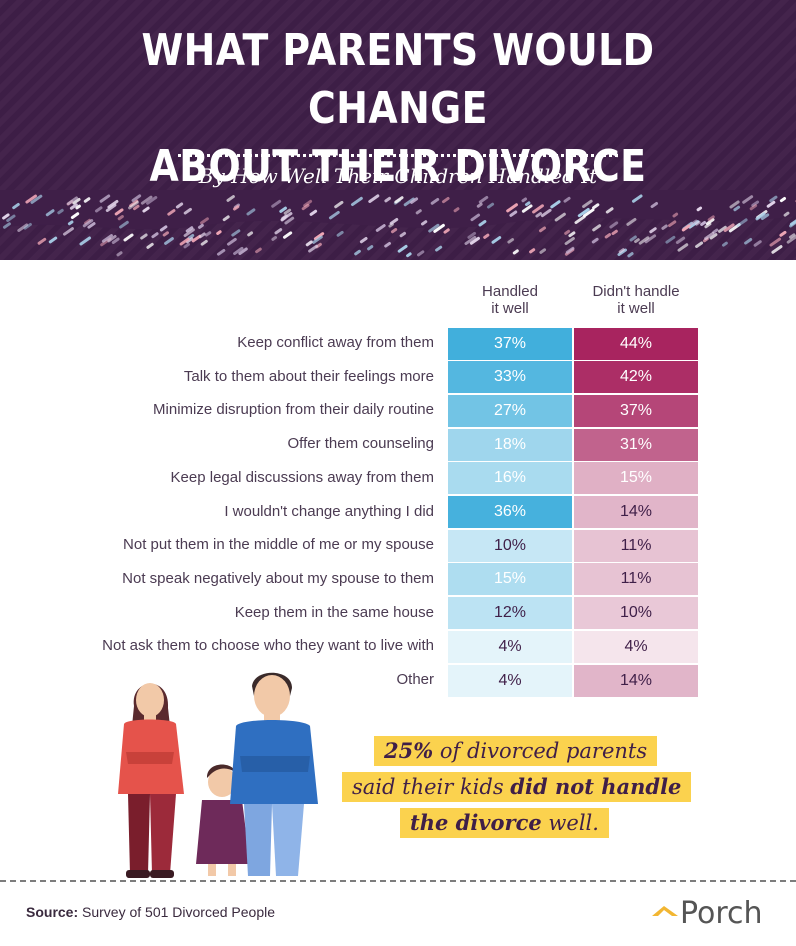 This screenshot has width=796, height=946. I want to click on family-illustration, so click(218, 775).